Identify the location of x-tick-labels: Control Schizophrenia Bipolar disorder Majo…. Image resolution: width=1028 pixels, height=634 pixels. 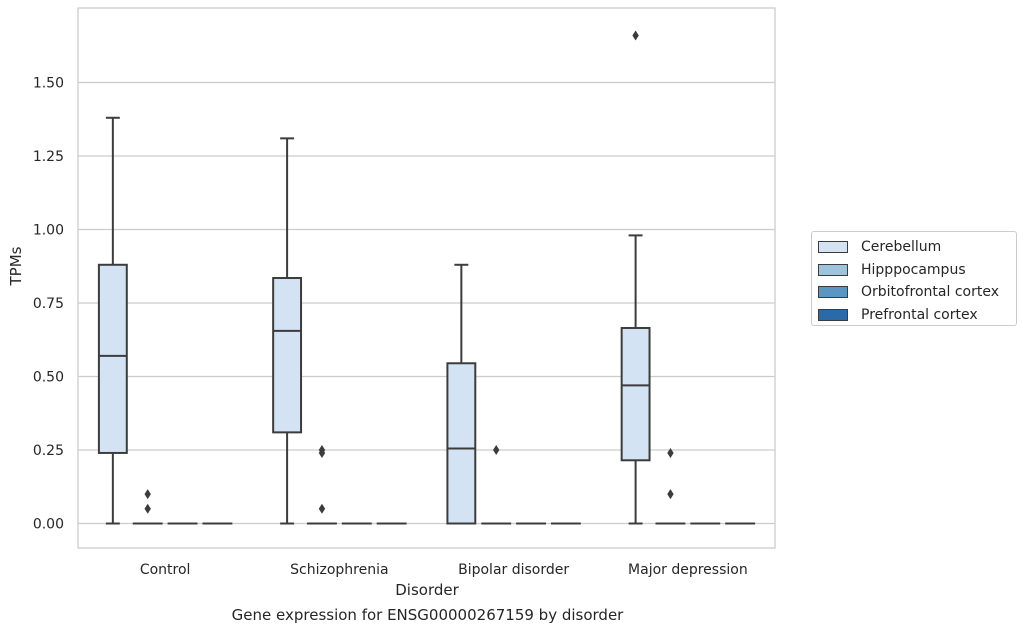
(444, 570).